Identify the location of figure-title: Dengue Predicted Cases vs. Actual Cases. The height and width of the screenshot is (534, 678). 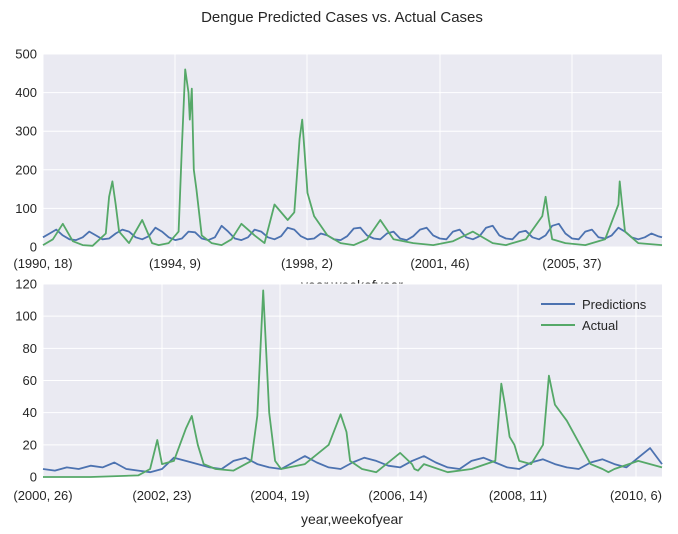
(342, 17).